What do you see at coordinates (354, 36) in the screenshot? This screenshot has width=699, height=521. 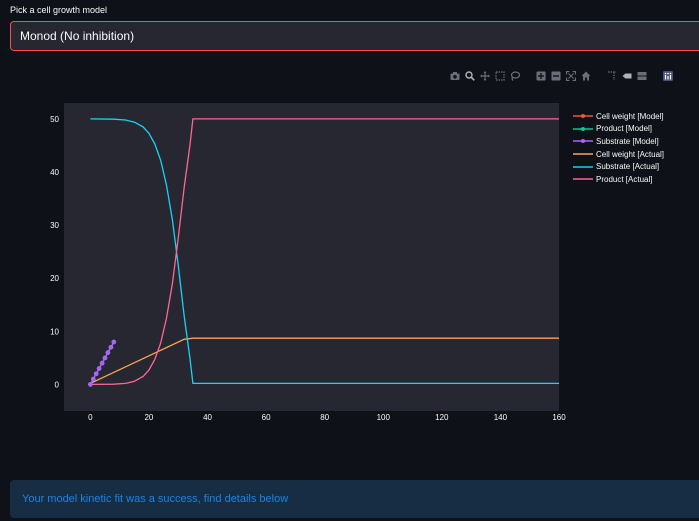 I see `model-select: Monod (No inhibition)` at bounding box center [354, 36].